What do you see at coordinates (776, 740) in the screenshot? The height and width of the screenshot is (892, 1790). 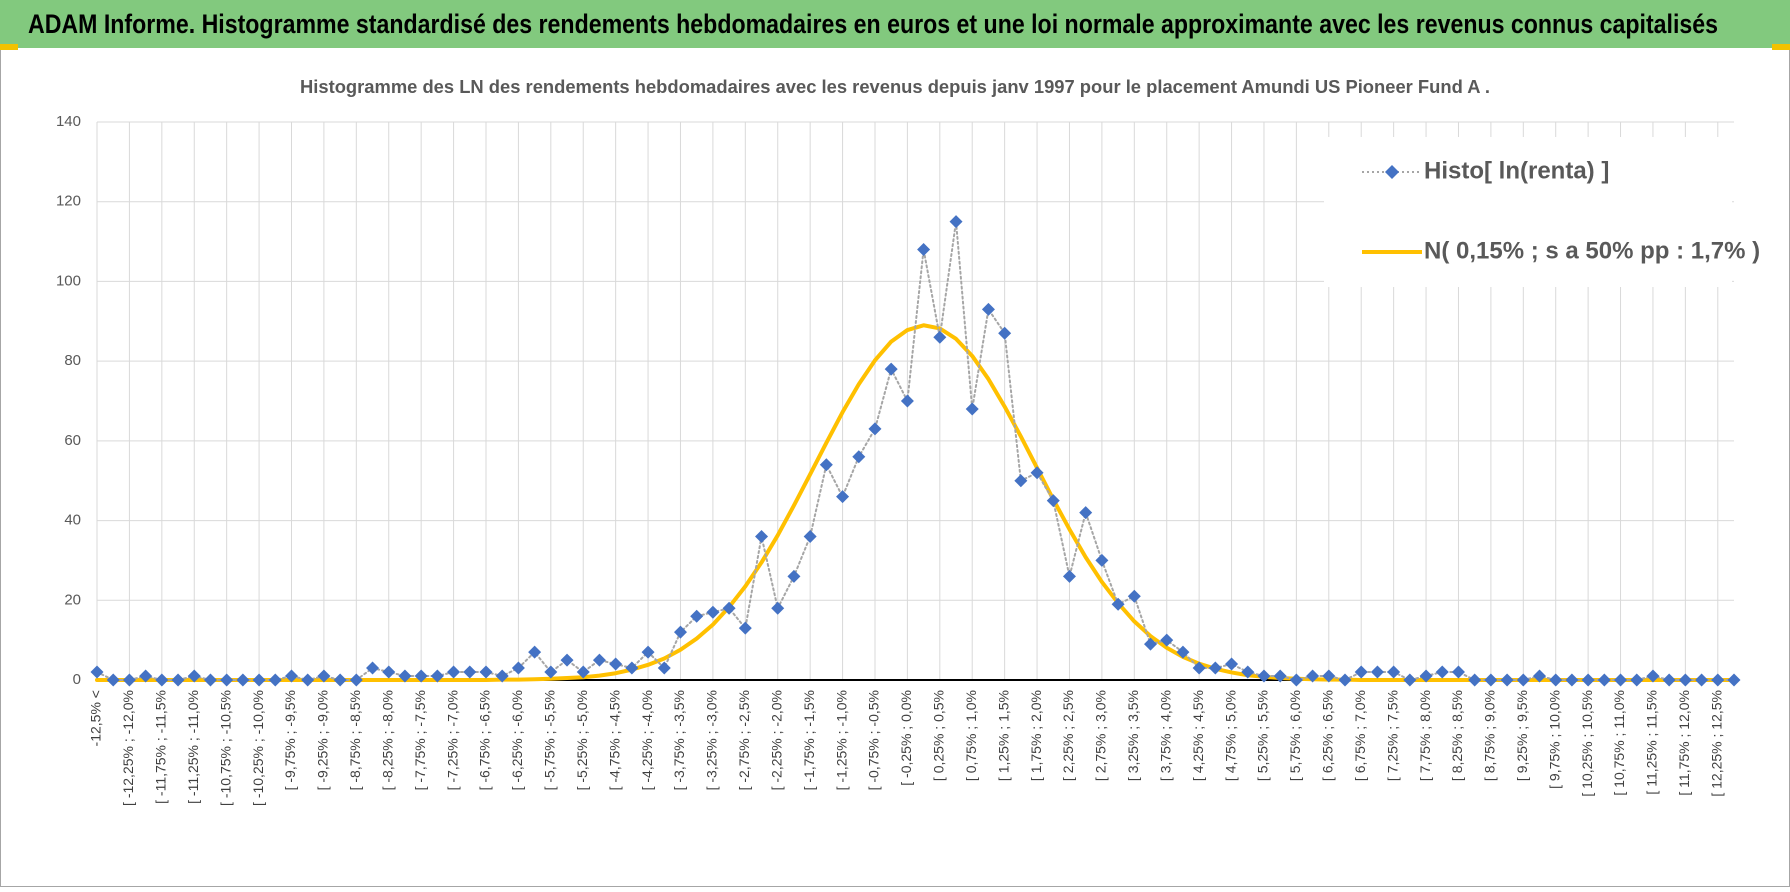 I see `x-tick-label: [ -2,25% ; -2,0%` at bounding box center [776, 740].